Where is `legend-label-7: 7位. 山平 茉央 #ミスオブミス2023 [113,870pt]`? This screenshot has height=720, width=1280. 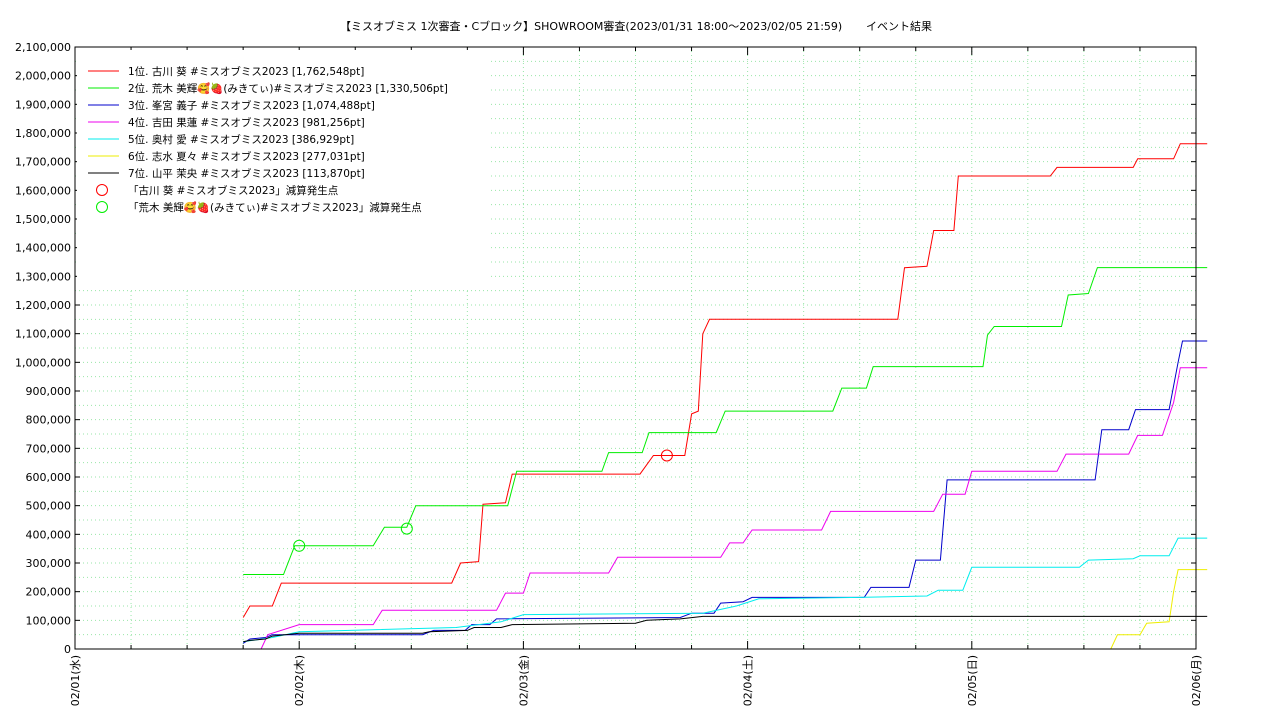 legend-label-7: 7位. 山平 茉央 #ミスオブミス2023 [113,870pt] is located at coordinates (246, 173).